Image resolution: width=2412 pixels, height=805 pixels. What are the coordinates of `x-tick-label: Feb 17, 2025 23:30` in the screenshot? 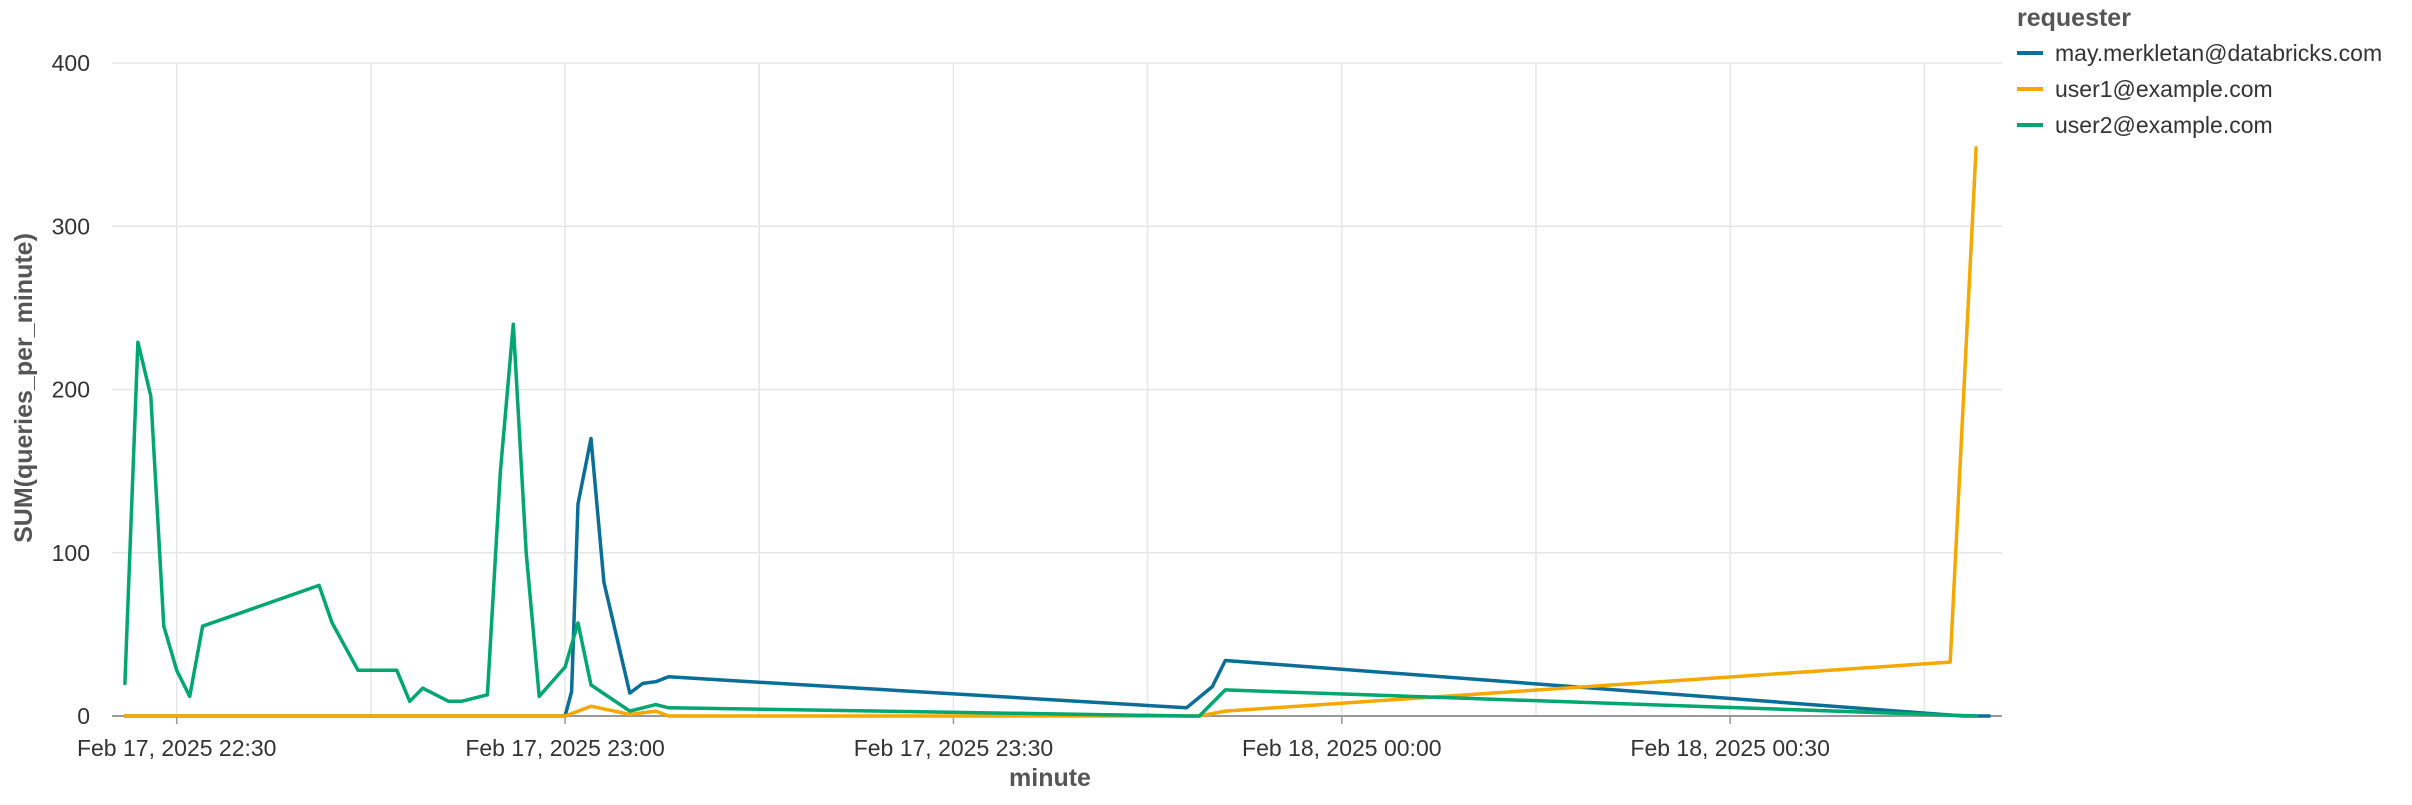 It's located at (954, 748).